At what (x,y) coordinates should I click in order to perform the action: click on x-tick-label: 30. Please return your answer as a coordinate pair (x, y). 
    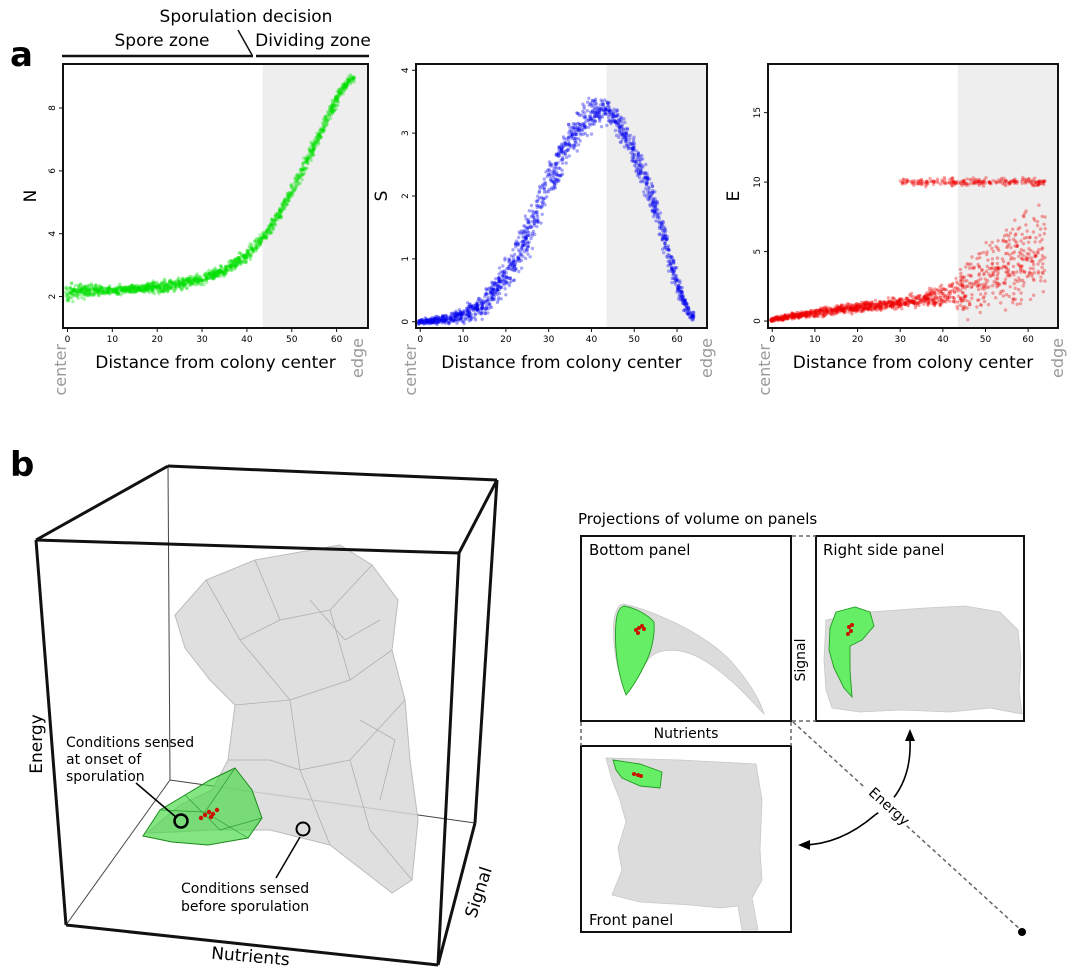
    Looking at the image, I should click on (549, 340).